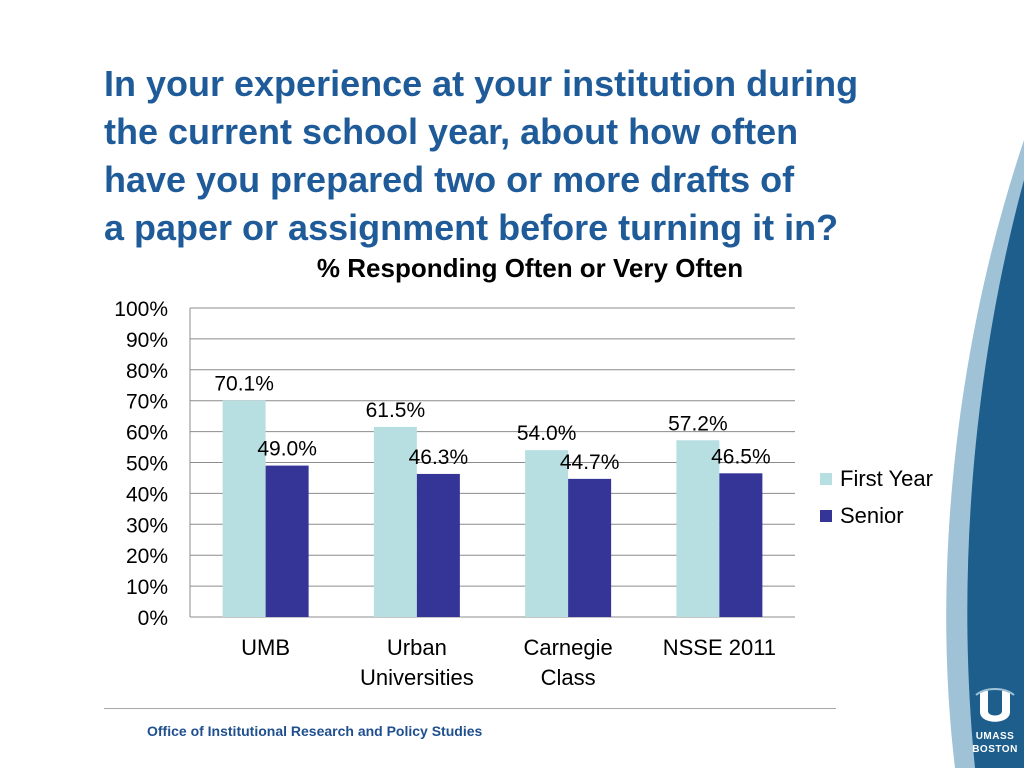  What do you see at coordinates (449, 179) in the screenshot?
I see `question-line: have you prepared two or more drafts of` at bounding box center [449, 179].